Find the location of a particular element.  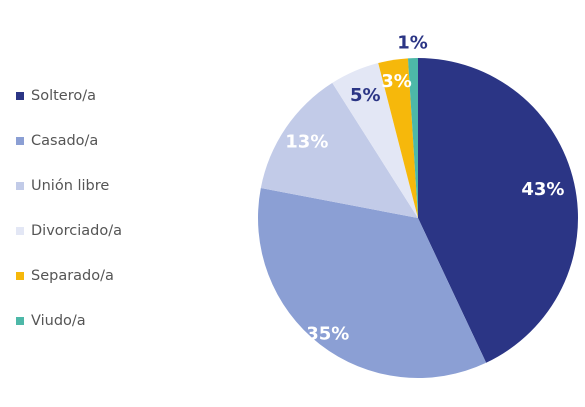

data-label: 43% is located at coordinates (542, 189).